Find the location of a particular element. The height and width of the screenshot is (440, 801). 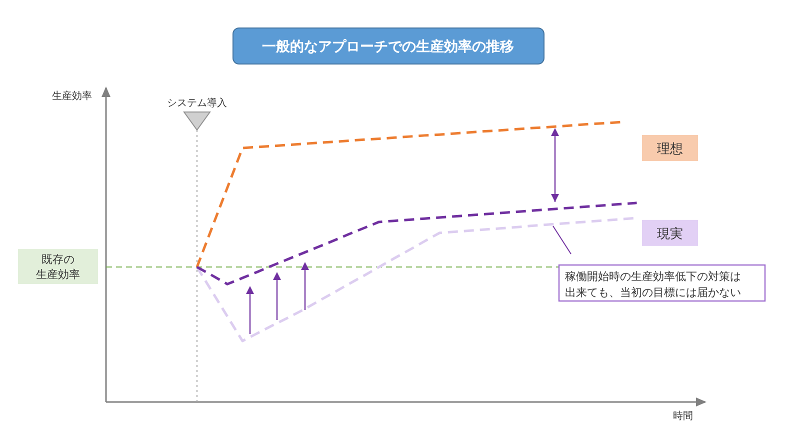

y-axis-title: 生産効率 is located at coordinates (72, 96).